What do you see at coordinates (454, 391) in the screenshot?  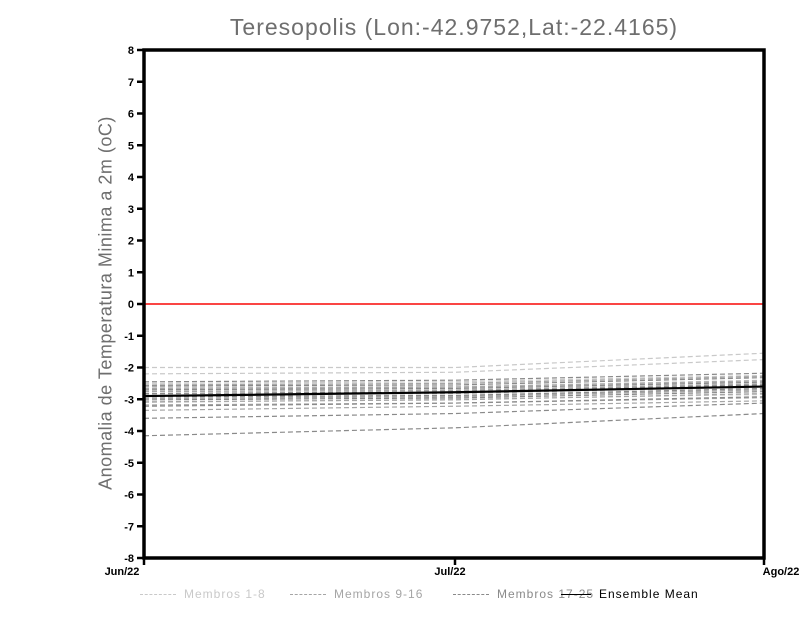 I see `ensemble-mean-line` at bounding box center [454, 391].